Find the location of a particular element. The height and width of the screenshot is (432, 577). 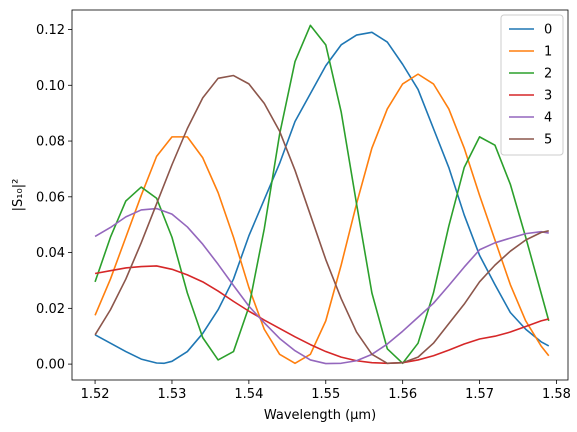

x-tick-label: 1.56 is located at coordinates (402, 394).